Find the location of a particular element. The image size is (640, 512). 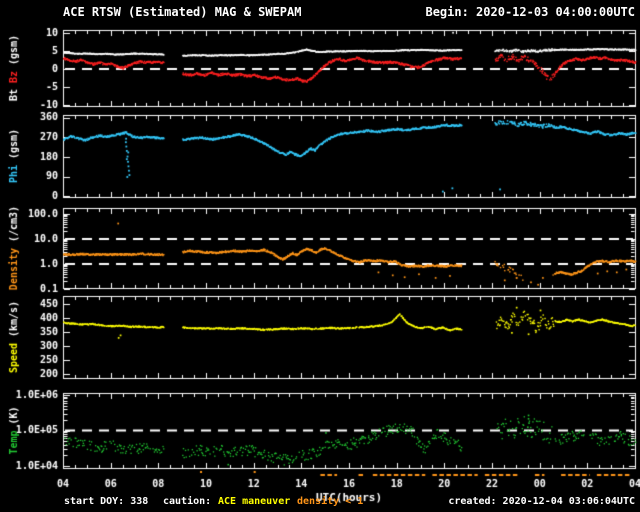

density-note: density < 1 is located at coordinates (330, 501).